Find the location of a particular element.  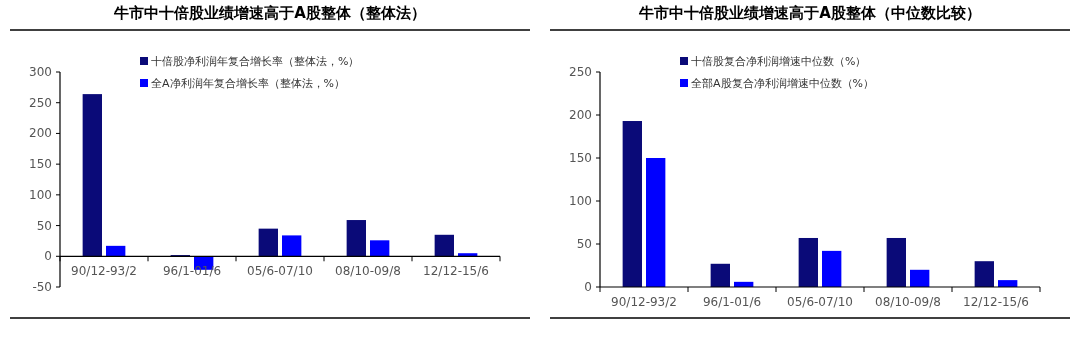

chart-title: 牛市中十倍股业绩增速高于A股整体（整体法） is located at coordinates (269, 13).